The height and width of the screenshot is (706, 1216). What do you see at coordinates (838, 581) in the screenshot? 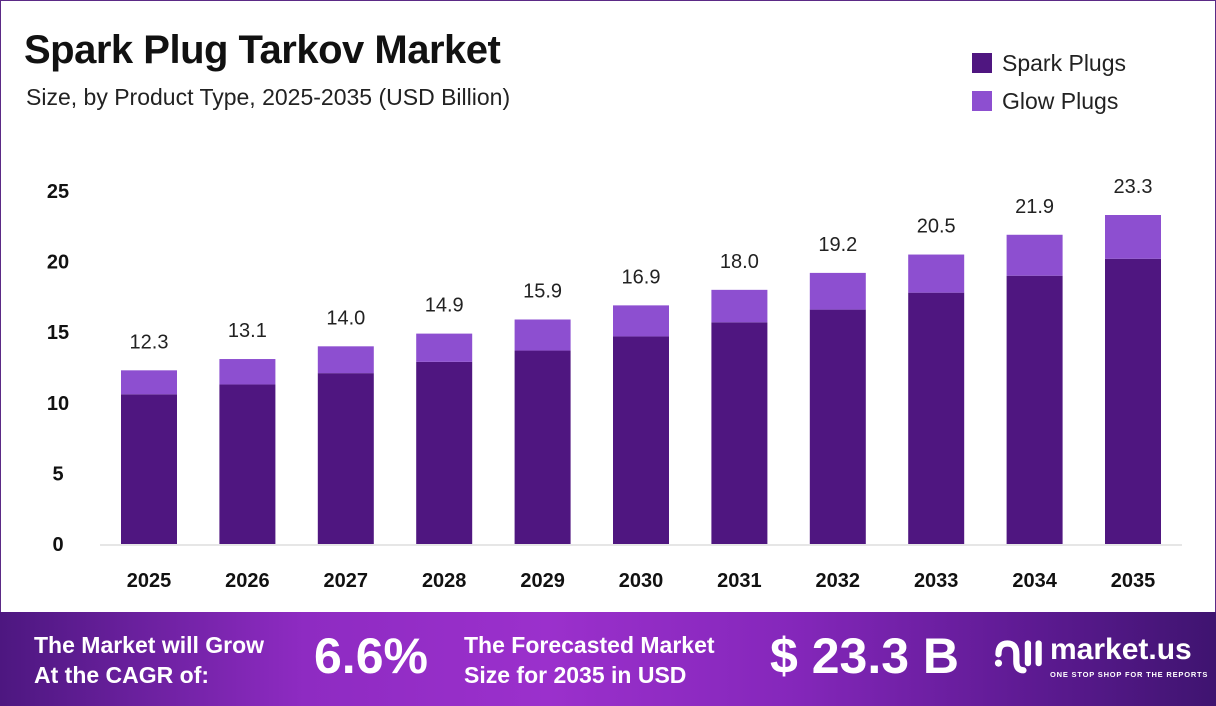
I see `x-tick-label: 2032` at bounding box center [838, 581].